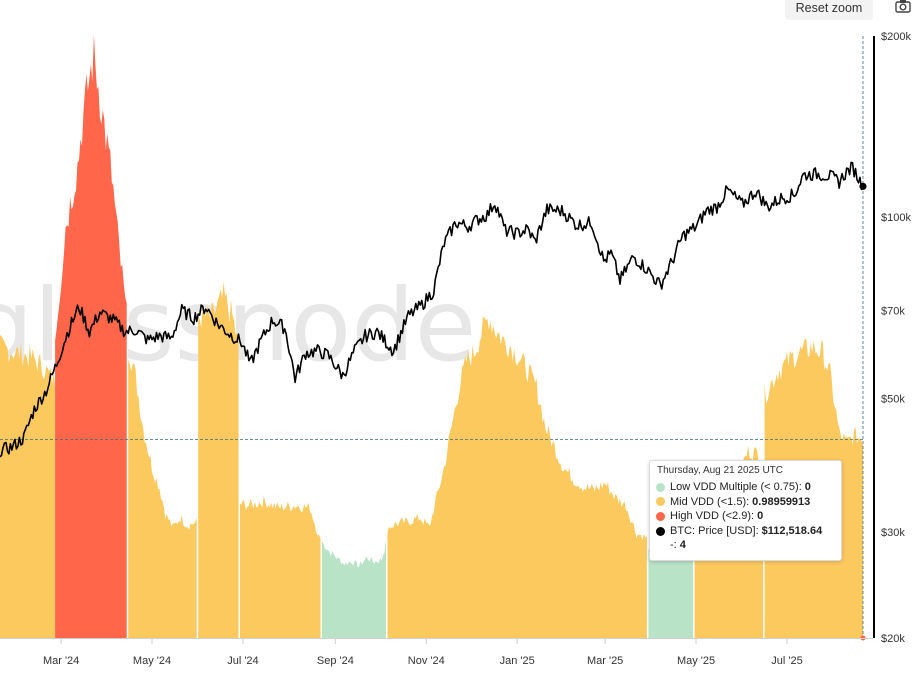 The image size is (921, 692). I want to click on tooltip-row-mid: Mid VDD (<1.5): 0.98959913, so click(745, 502).